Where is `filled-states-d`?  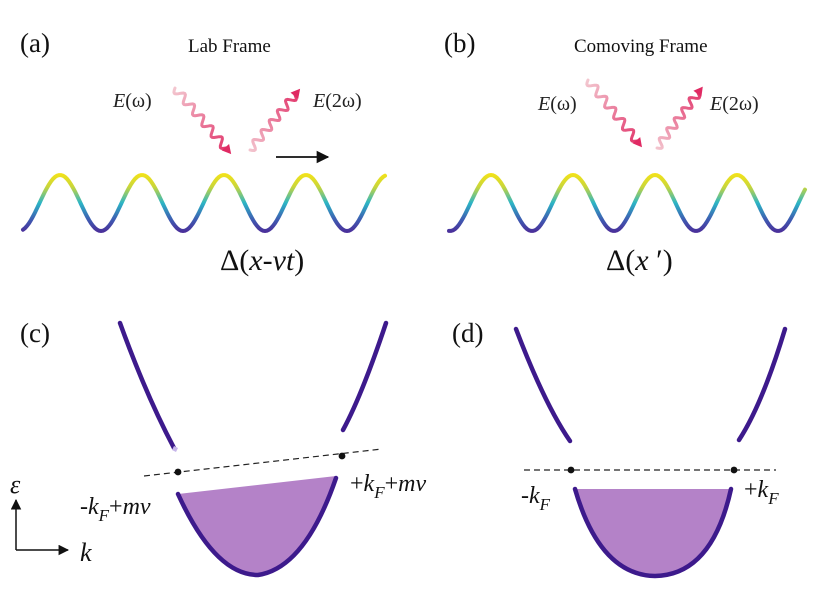
filled-states-d is located at coordinates (653, 532).